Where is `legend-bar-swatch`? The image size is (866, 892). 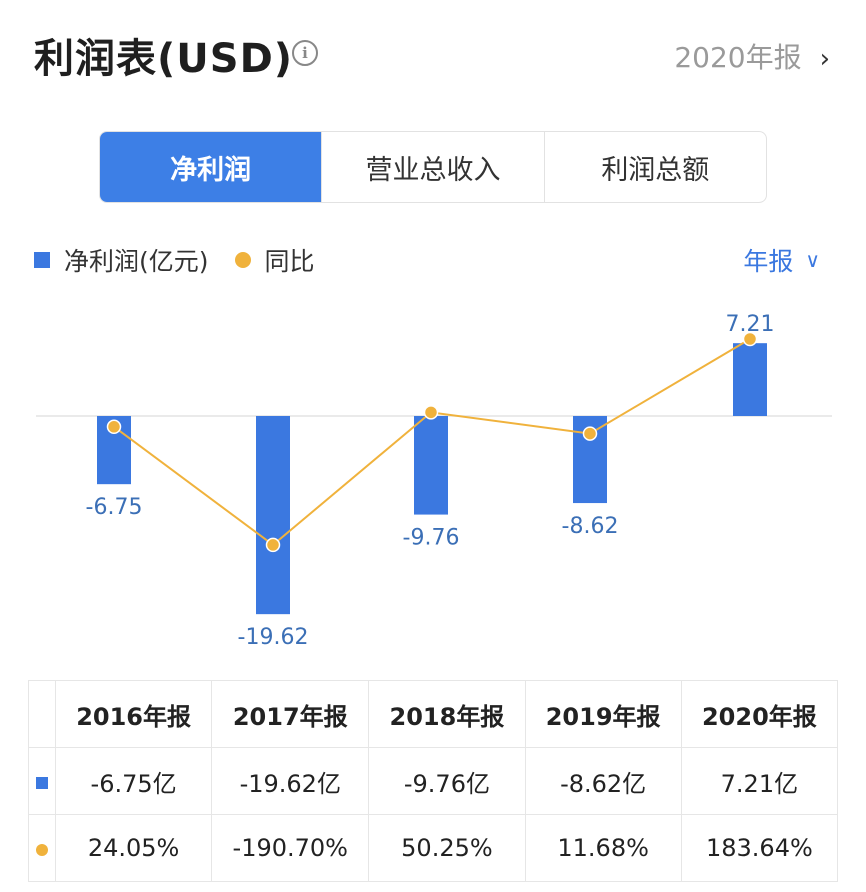
legend-bar-swatch is located at coordinates (42, 260).